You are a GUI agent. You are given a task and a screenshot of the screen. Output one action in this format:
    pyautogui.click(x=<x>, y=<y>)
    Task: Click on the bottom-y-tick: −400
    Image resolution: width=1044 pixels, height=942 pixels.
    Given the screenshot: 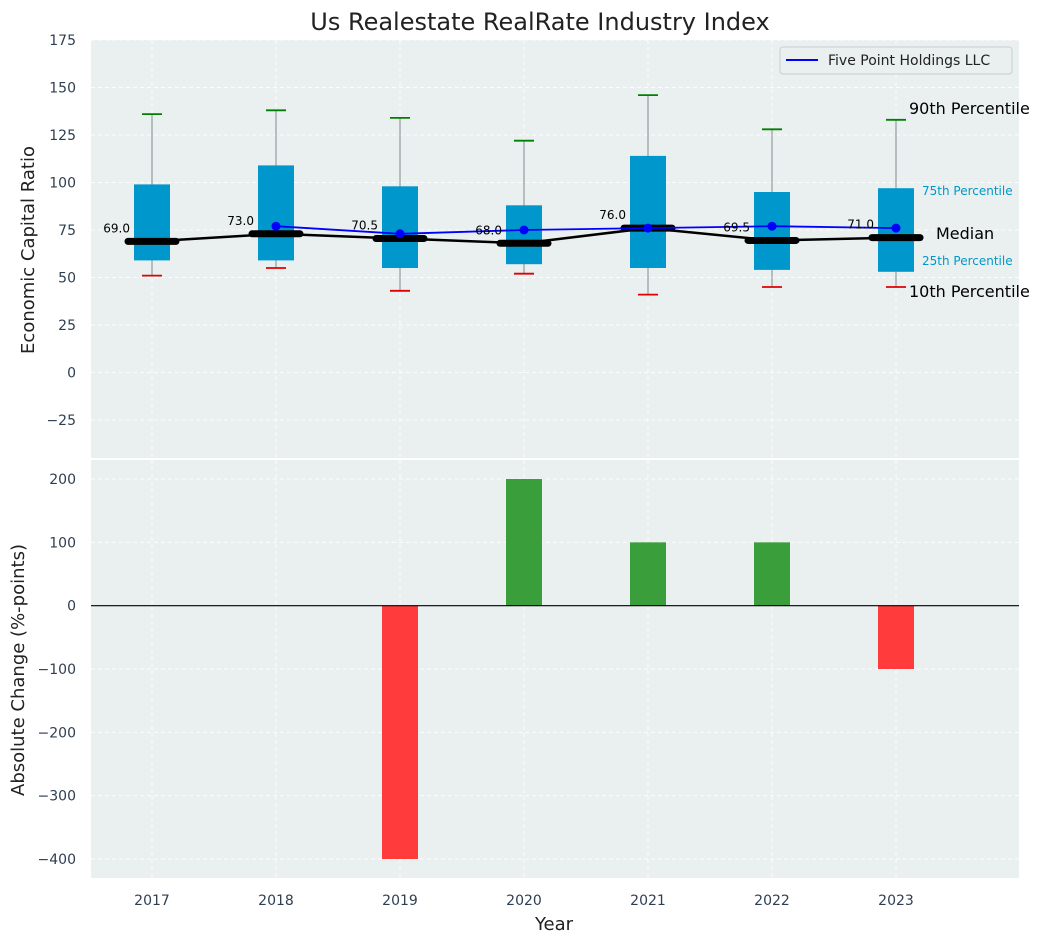 What is the action you would take?
    pyautogui.click(x=57, y=860)
    